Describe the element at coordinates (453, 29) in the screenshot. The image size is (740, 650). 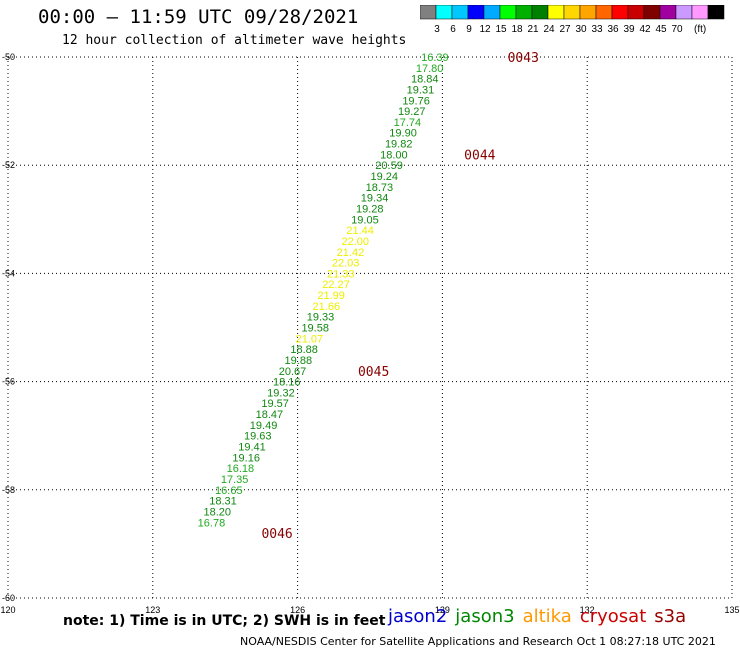
I see `color-scale-label: 6` at that location.